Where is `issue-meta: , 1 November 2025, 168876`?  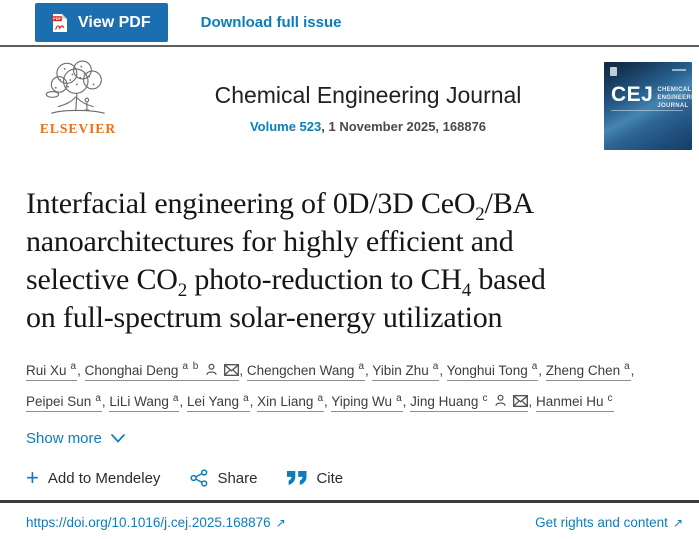
issue-meta: , 1 November 2025, 168876 is located at coordinates (404, 126).